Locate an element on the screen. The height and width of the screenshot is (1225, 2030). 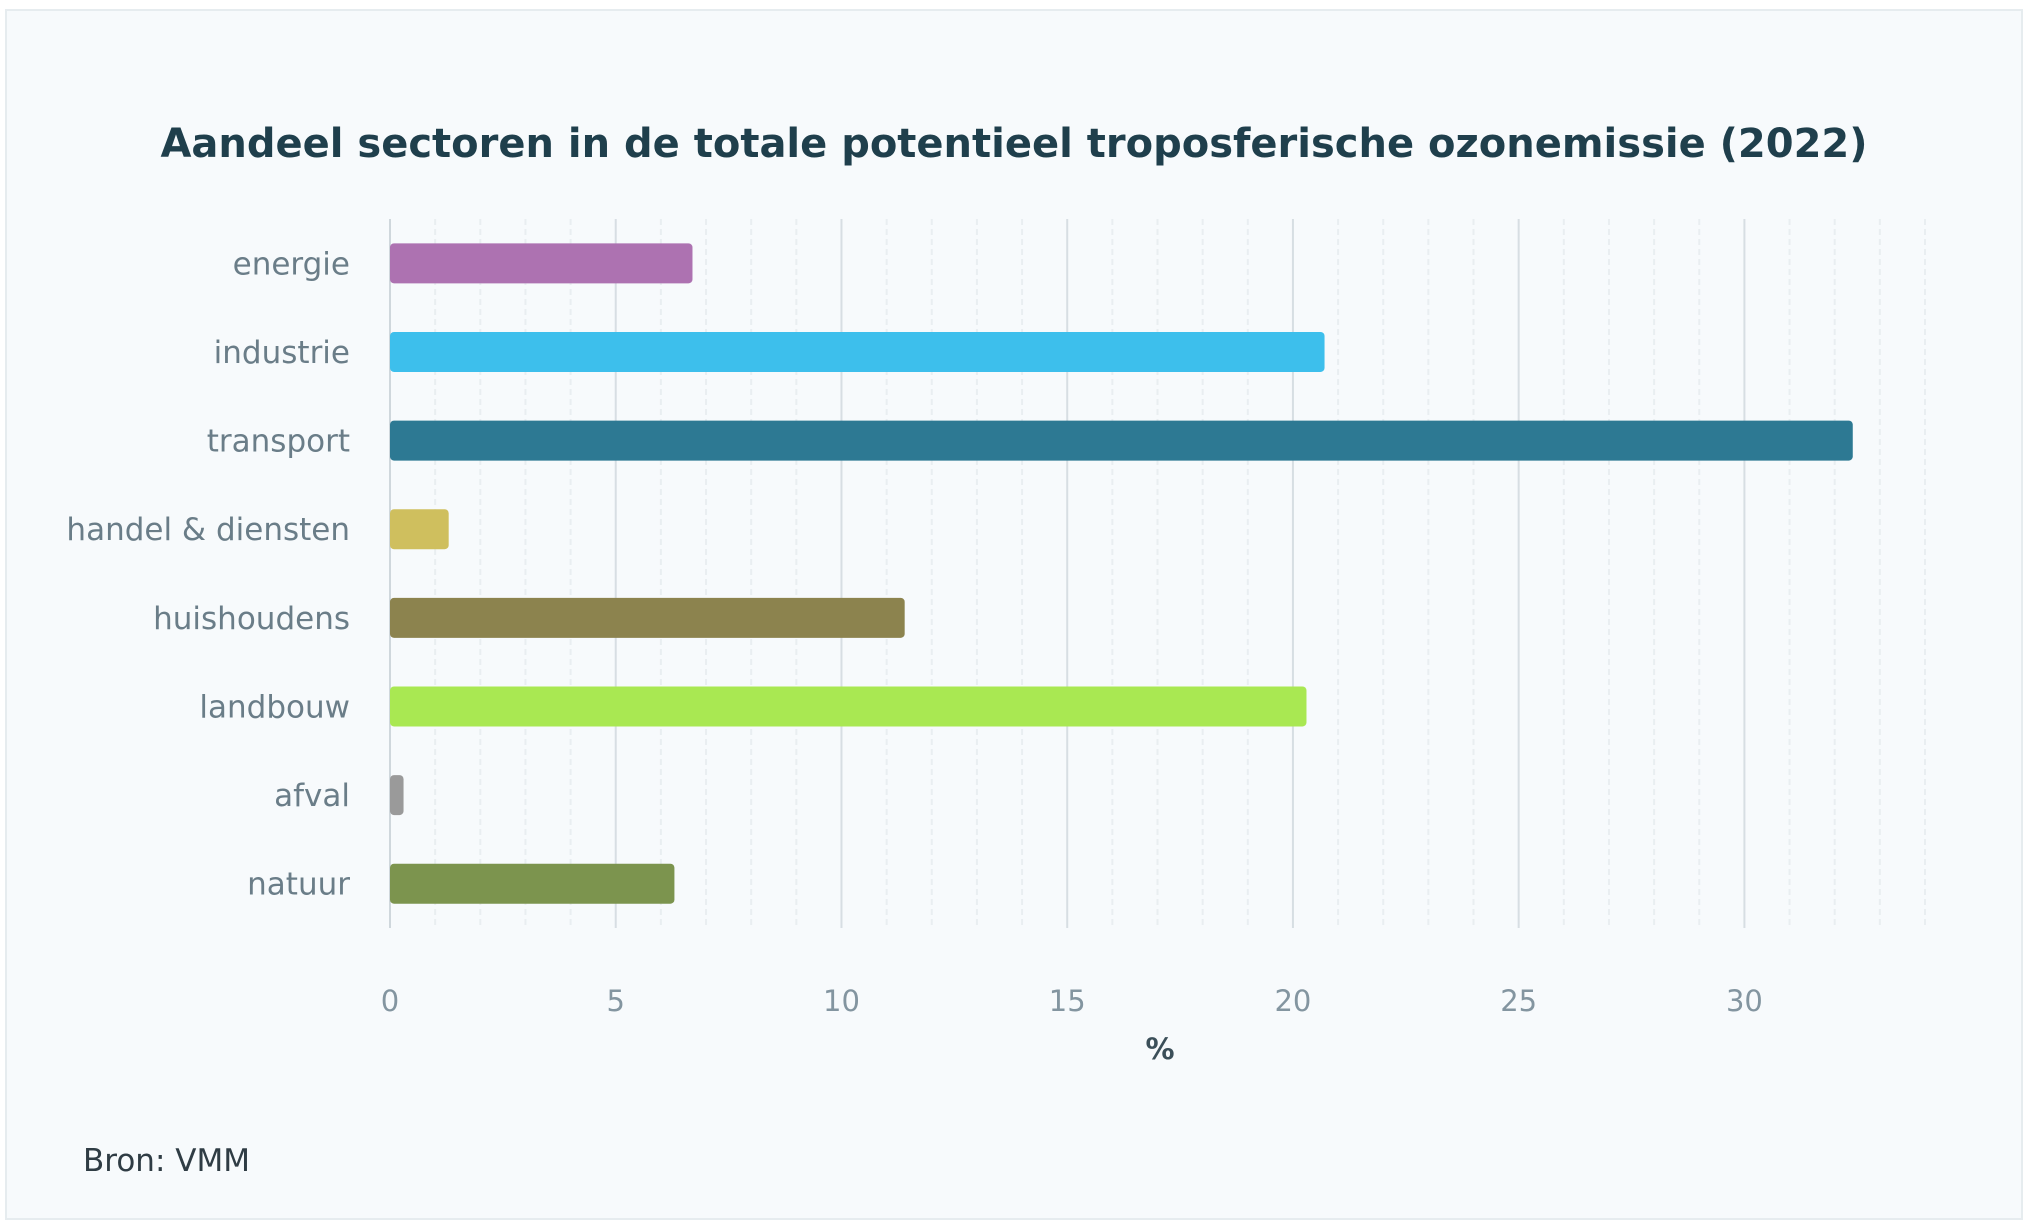
category-label: transport is located at coordinates (278, 442).